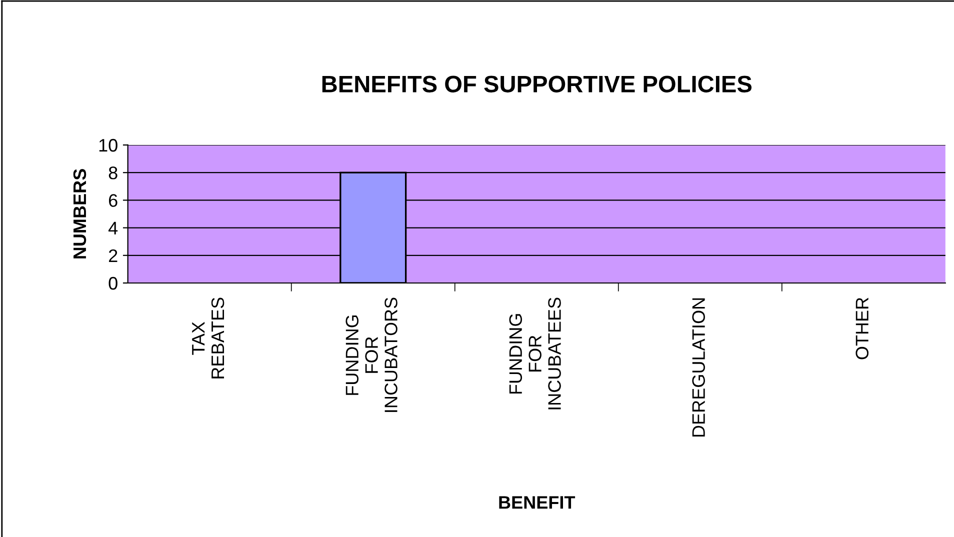 The width and height of the screenshot is (954, 537). What do you see at coordinates (698, 367) in the screenshot?
I see `x-tick-label: DEREGULATION` at bounding box center [698, 367].